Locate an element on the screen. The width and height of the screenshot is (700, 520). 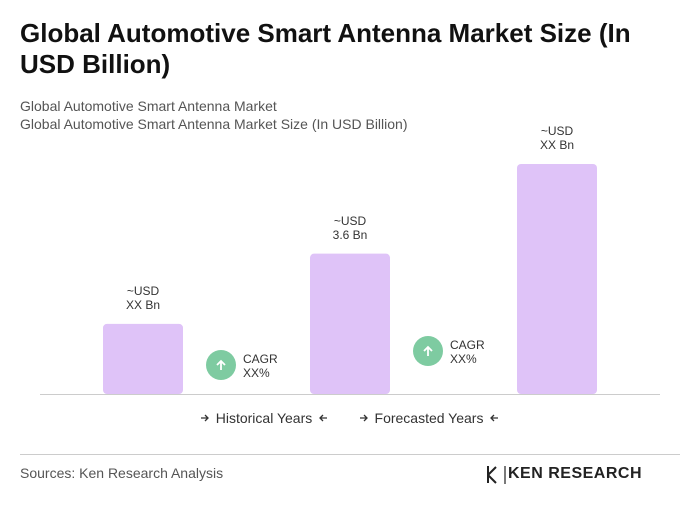
source: Sources: Ken Research Analysis is located at coordinates (122, 473).